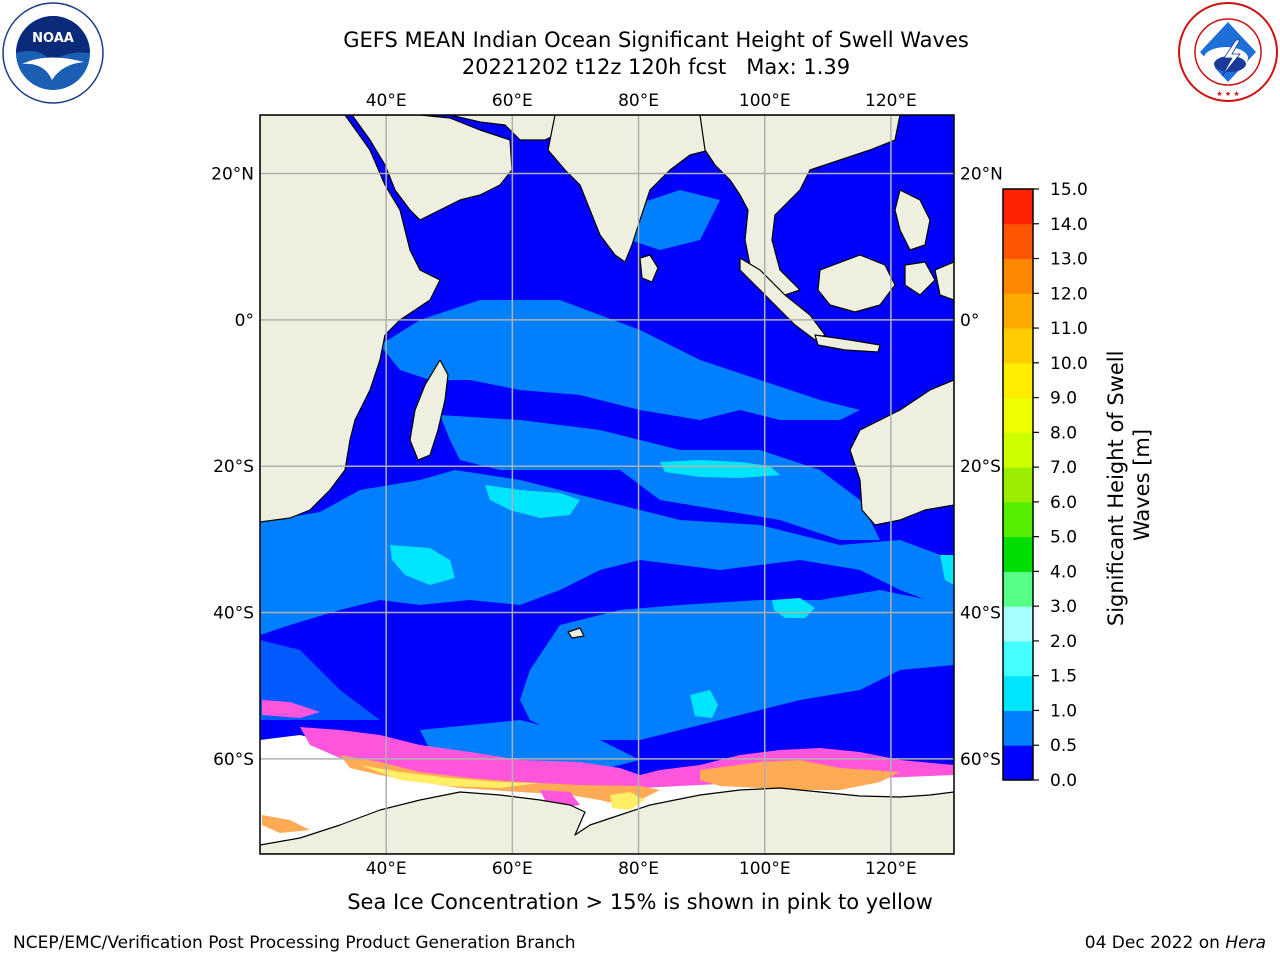 This screenshot has height=960, width=1280. What do you see at coordinates (800, 205) in the screenshot?
I see `land-southeast-asia` at bounding box center [800, 205].